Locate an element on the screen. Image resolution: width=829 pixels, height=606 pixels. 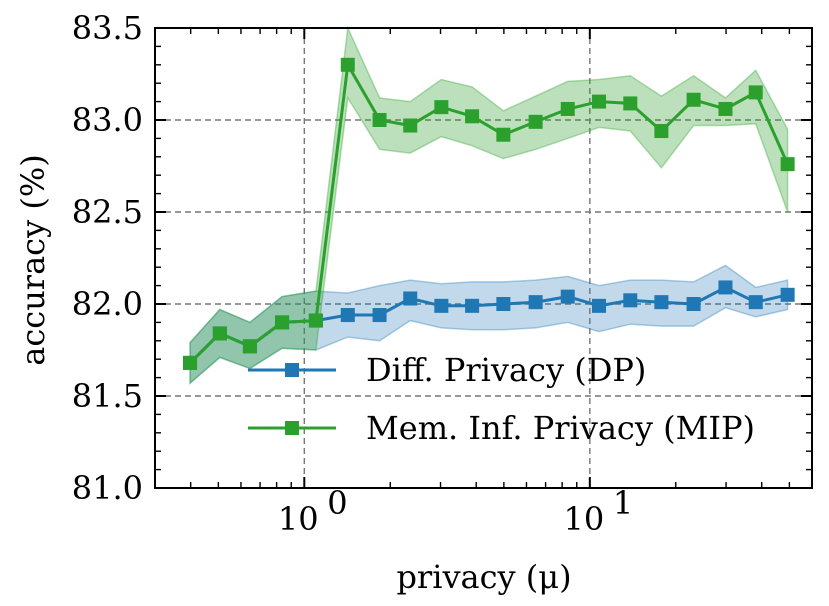
x-axis-title: privacy (μ) is located at coordinates (483, 577).